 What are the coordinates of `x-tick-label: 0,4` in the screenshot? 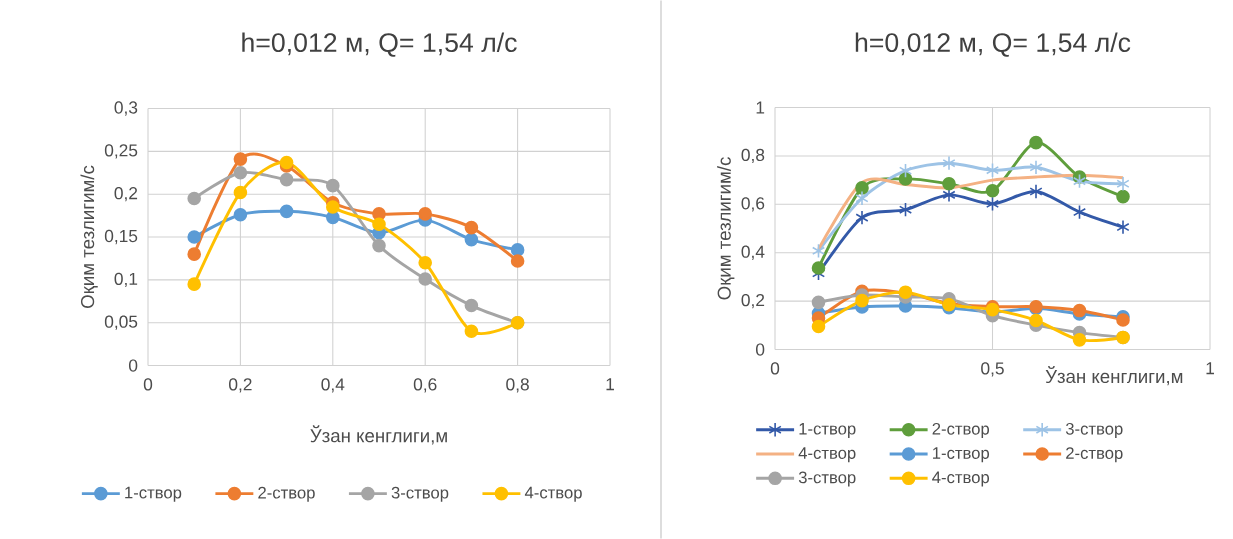 It's located at (333, 385).